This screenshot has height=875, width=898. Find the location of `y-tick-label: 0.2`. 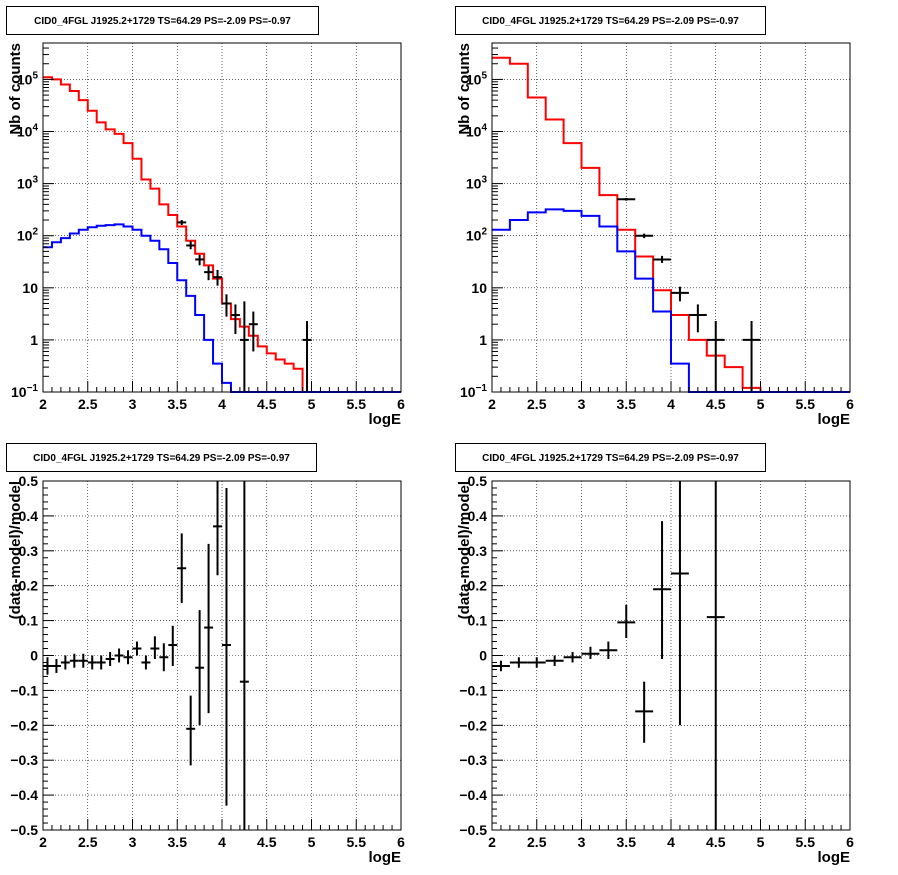

y-tick-label: 0.2 is located at coordinates (478, 586).